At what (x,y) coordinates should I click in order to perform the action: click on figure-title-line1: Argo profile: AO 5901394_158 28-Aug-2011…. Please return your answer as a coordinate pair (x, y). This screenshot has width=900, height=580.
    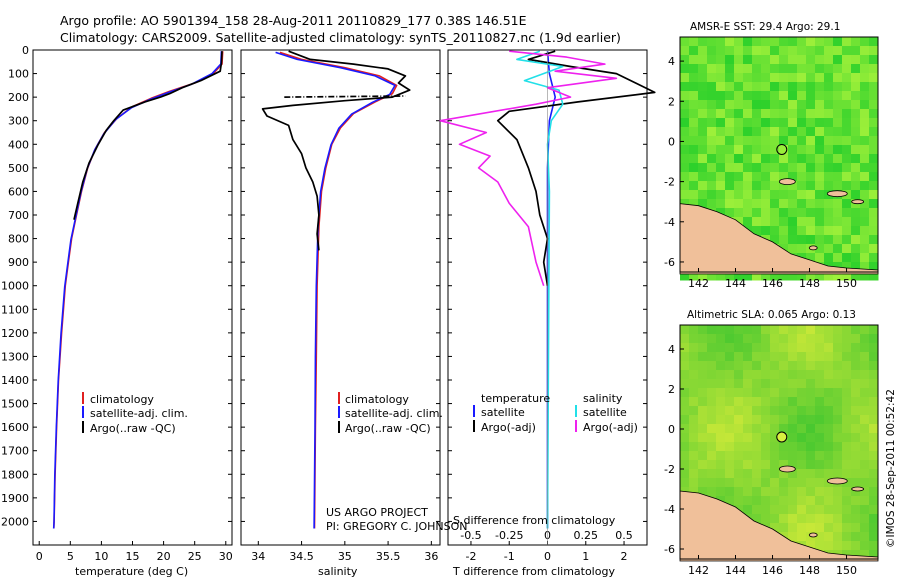
    Looking at the image, I should click on (293, 20).